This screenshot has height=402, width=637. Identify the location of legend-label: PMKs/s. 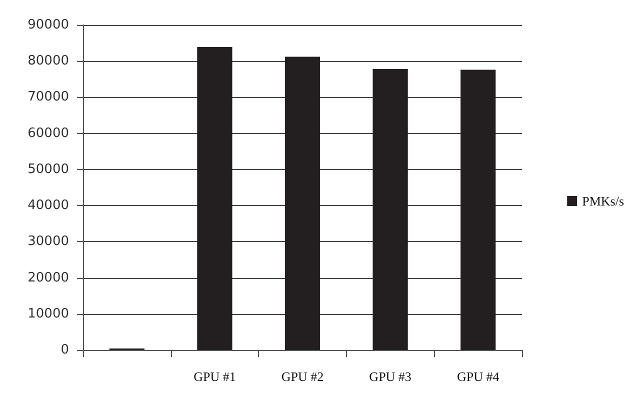
(603, 201).